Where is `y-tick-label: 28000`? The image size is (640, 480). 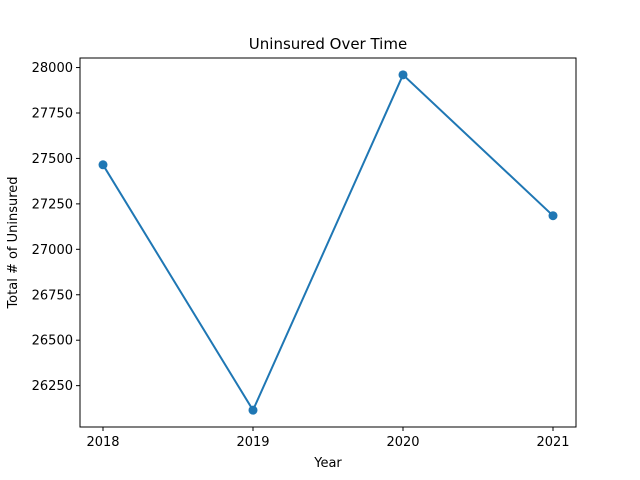 y-tick-label: 28000 is located at coordinates (52, 68).